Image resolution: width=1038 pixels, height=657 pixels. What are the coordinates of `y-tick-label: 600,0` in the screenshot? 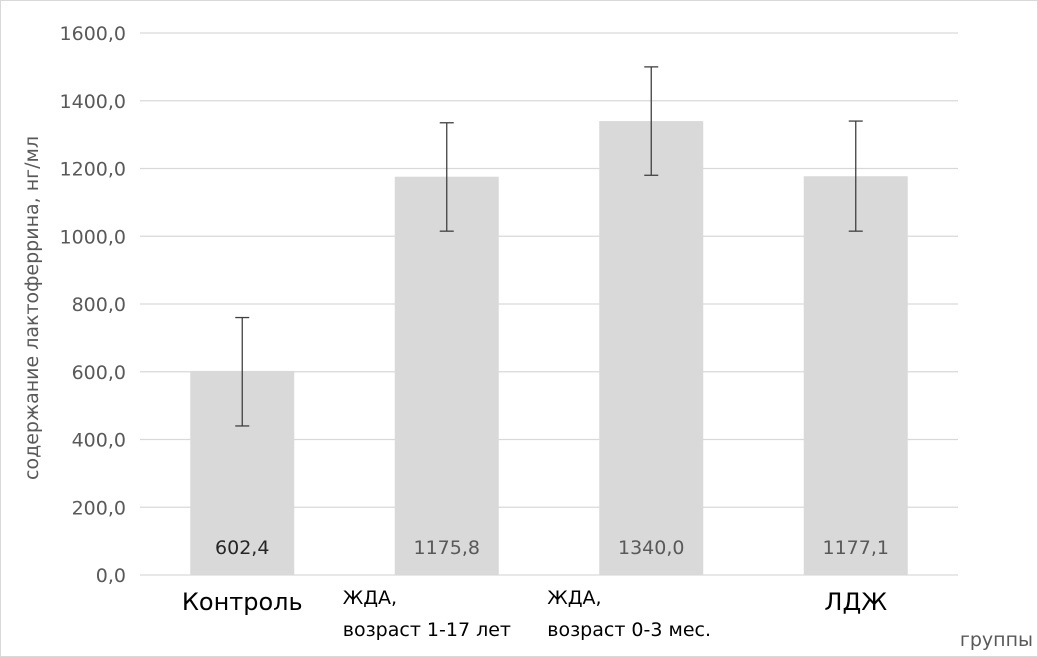 It's located at (99, 373).